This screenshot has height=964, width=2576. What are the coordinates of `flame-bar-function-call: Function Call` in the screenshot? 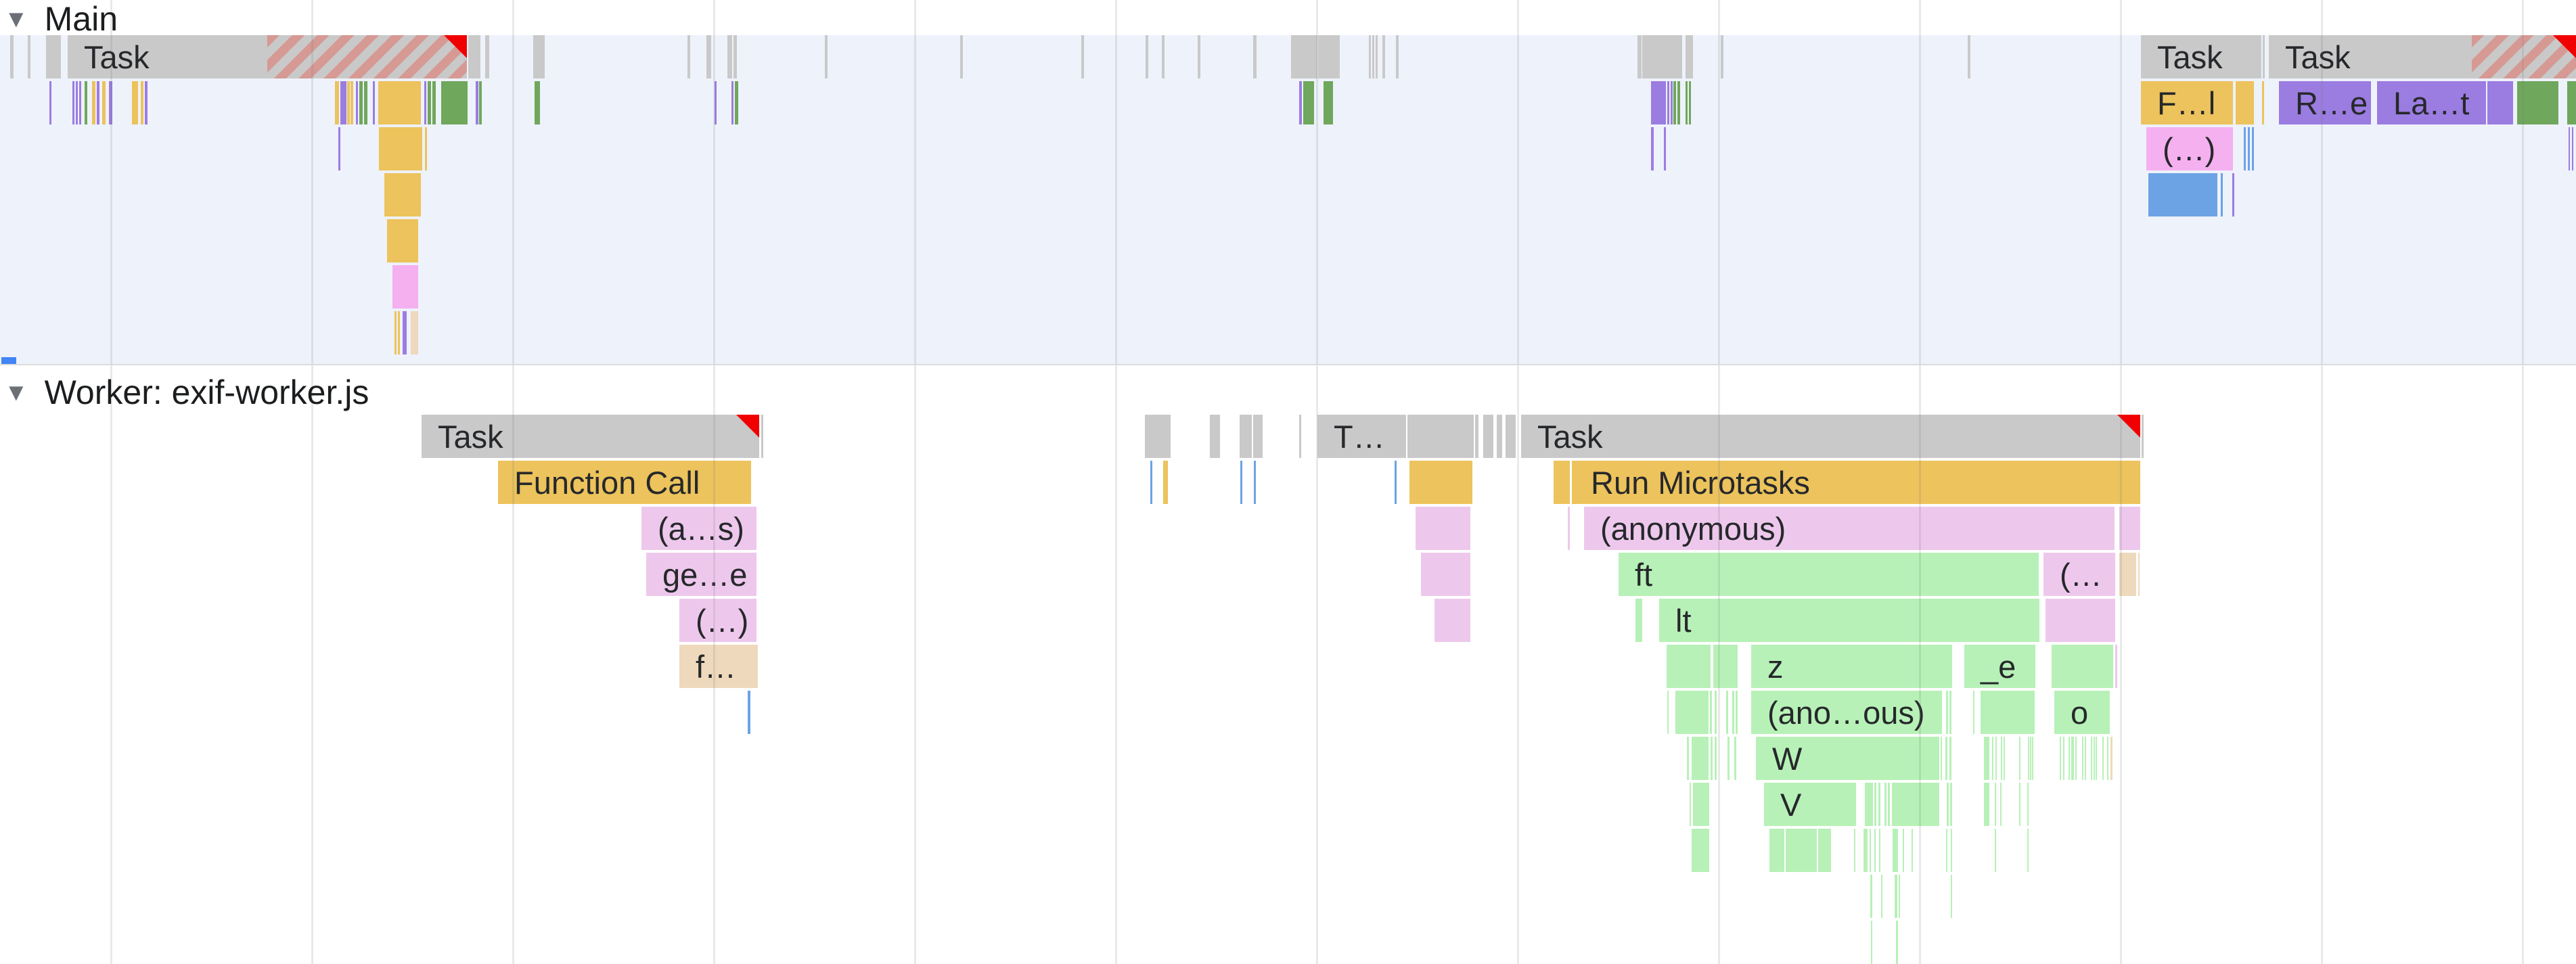 It's located at (624, 483).